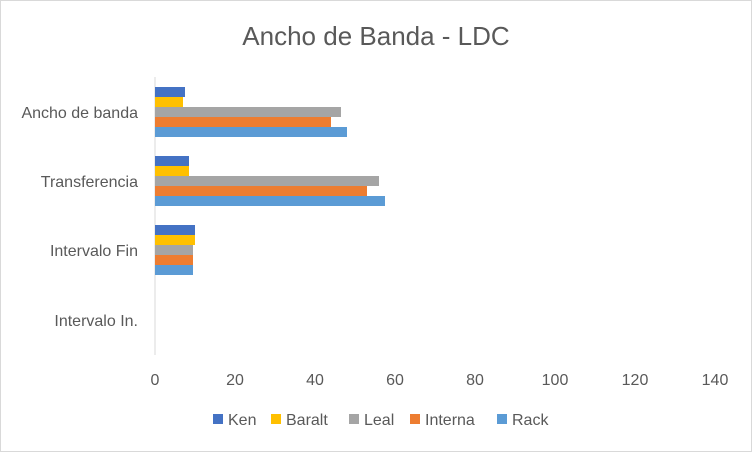 This screenshot has height=452, width=752. I want to click on legend-item-interna: Interna, so click(442, 420).